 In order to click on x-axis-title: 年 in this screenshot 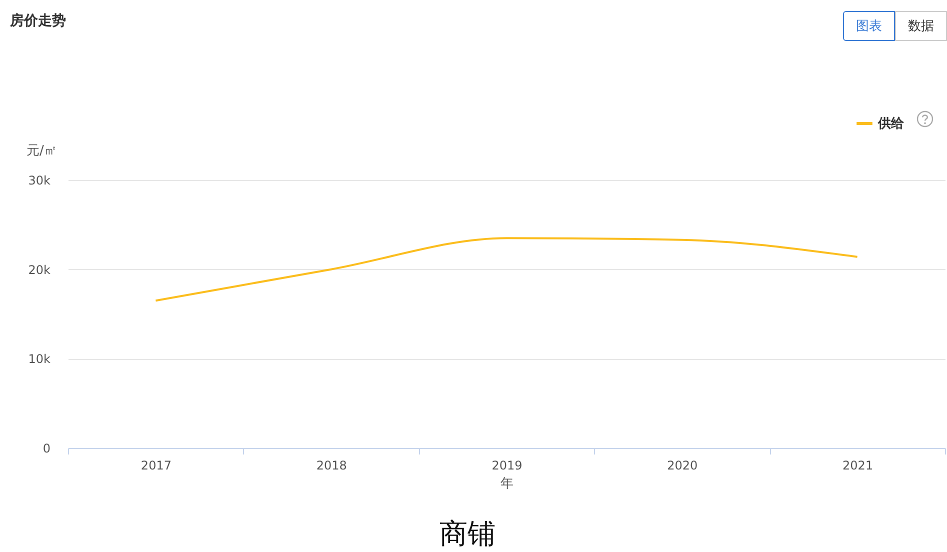, I will do `click(507, 484)`.